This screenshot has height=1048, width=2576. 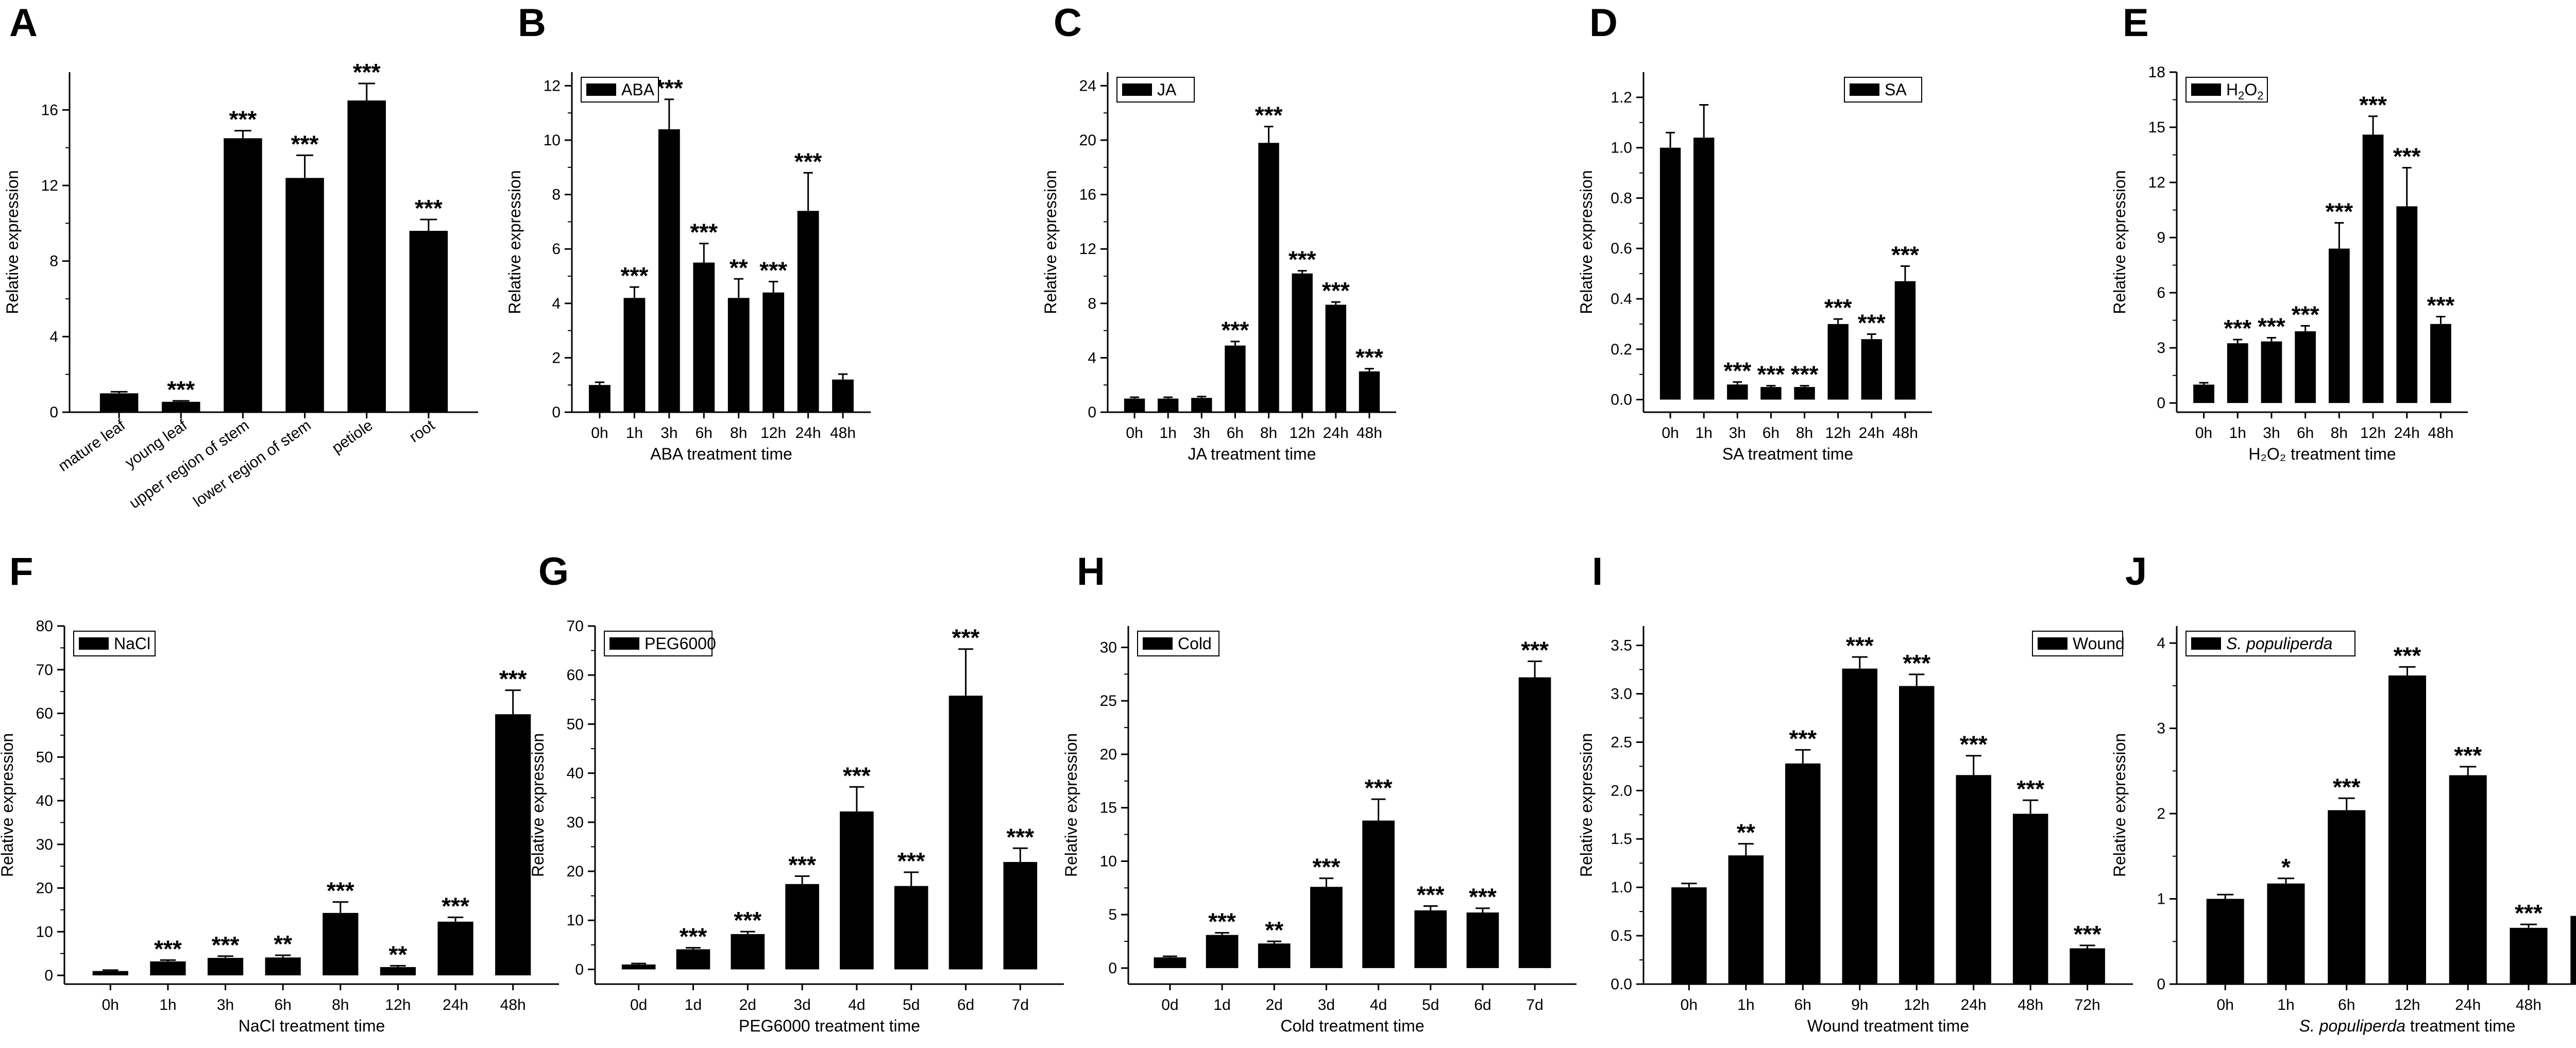 What do you see at coordinates (2161, 237) in the screenshot?
I see `y-tick-label: 9` at bounding box center [2161, 237].